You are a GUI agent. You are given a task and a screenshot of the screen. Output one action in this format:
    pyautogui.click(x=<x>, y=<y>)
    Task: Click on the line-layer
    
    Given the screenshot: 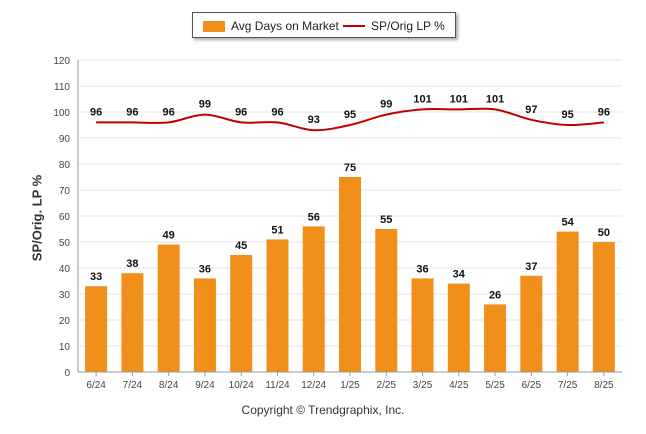 What is the action you would take?
    pyautogui.click(x=350, y=119)
    